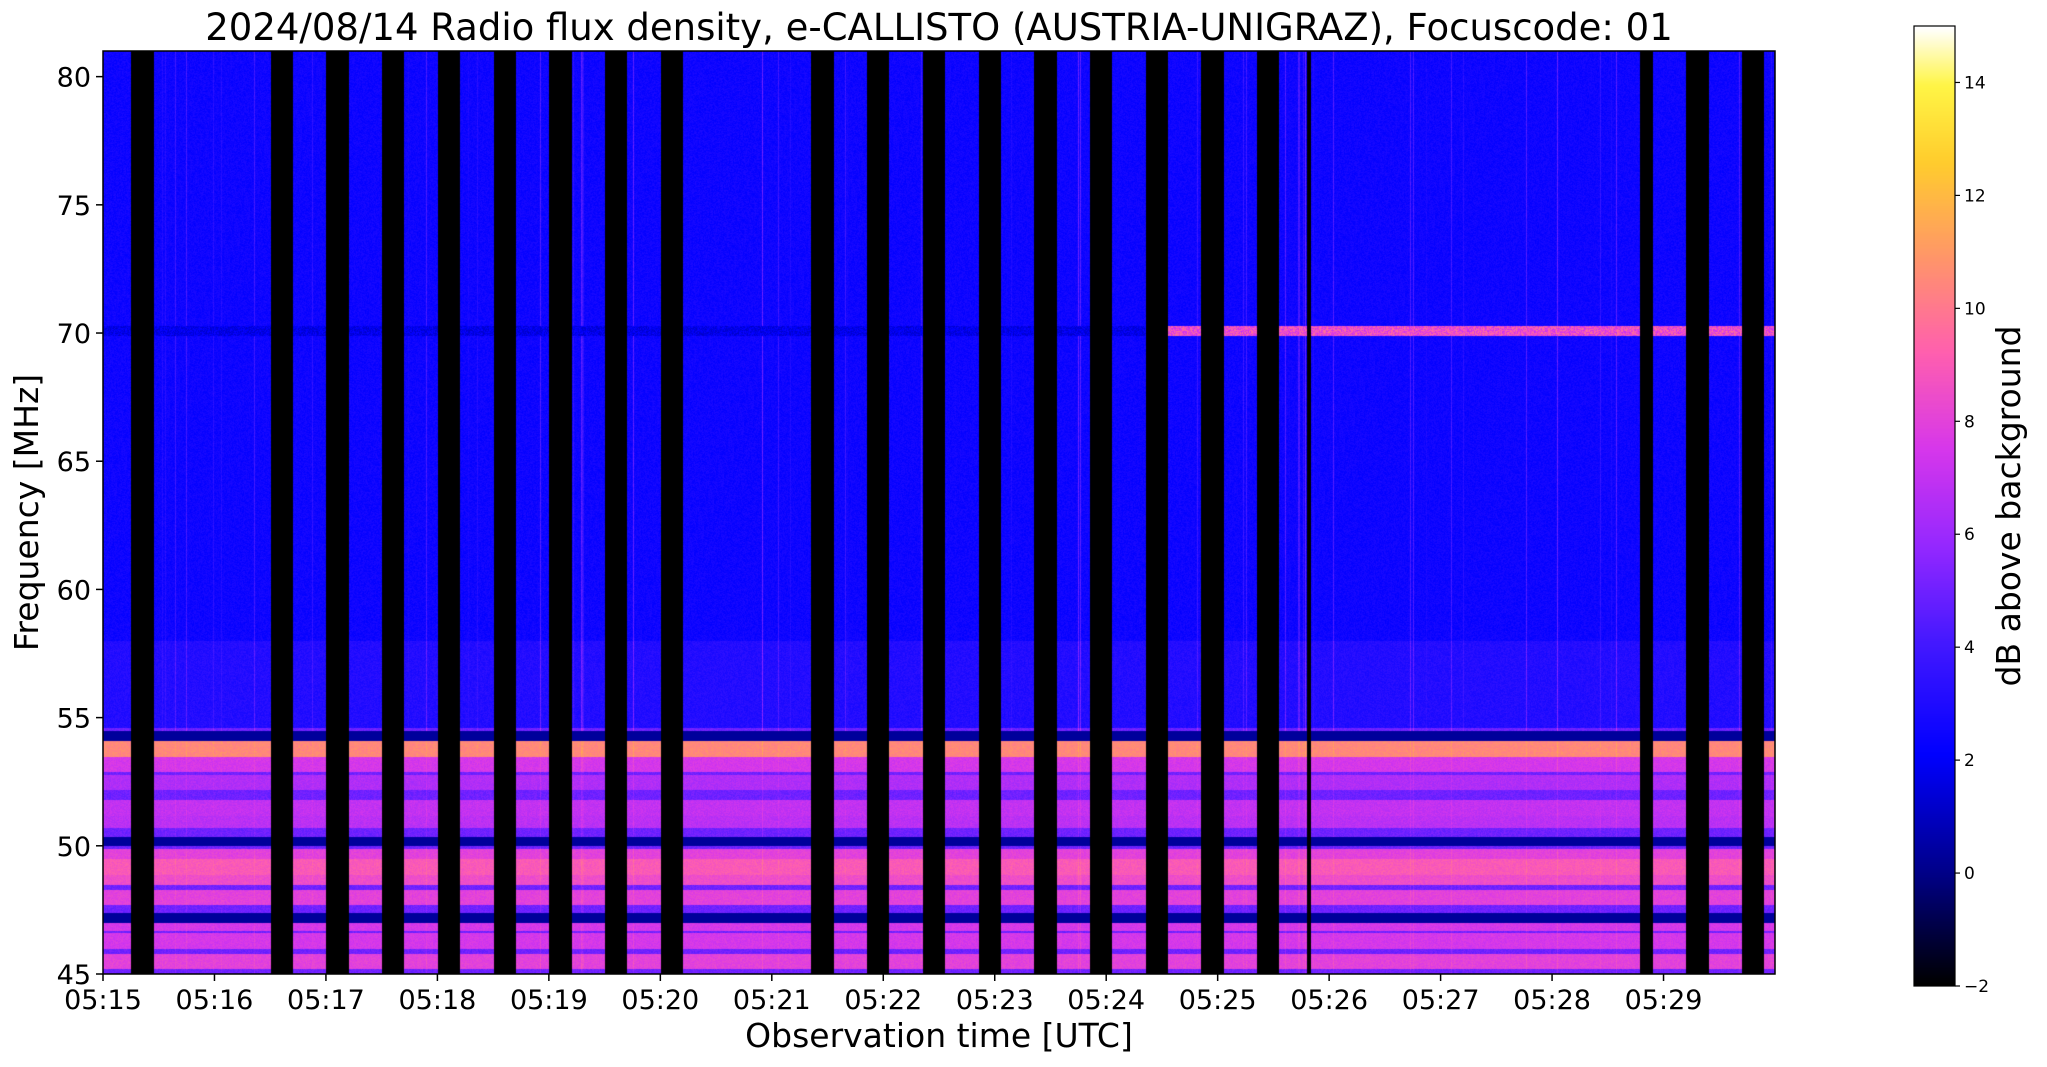 This screenshot has height=1067, width=2047. Describe the element at coordinates (1975, 83) in the screenshot. I see `colorbar-tick-label: 14` at that location.